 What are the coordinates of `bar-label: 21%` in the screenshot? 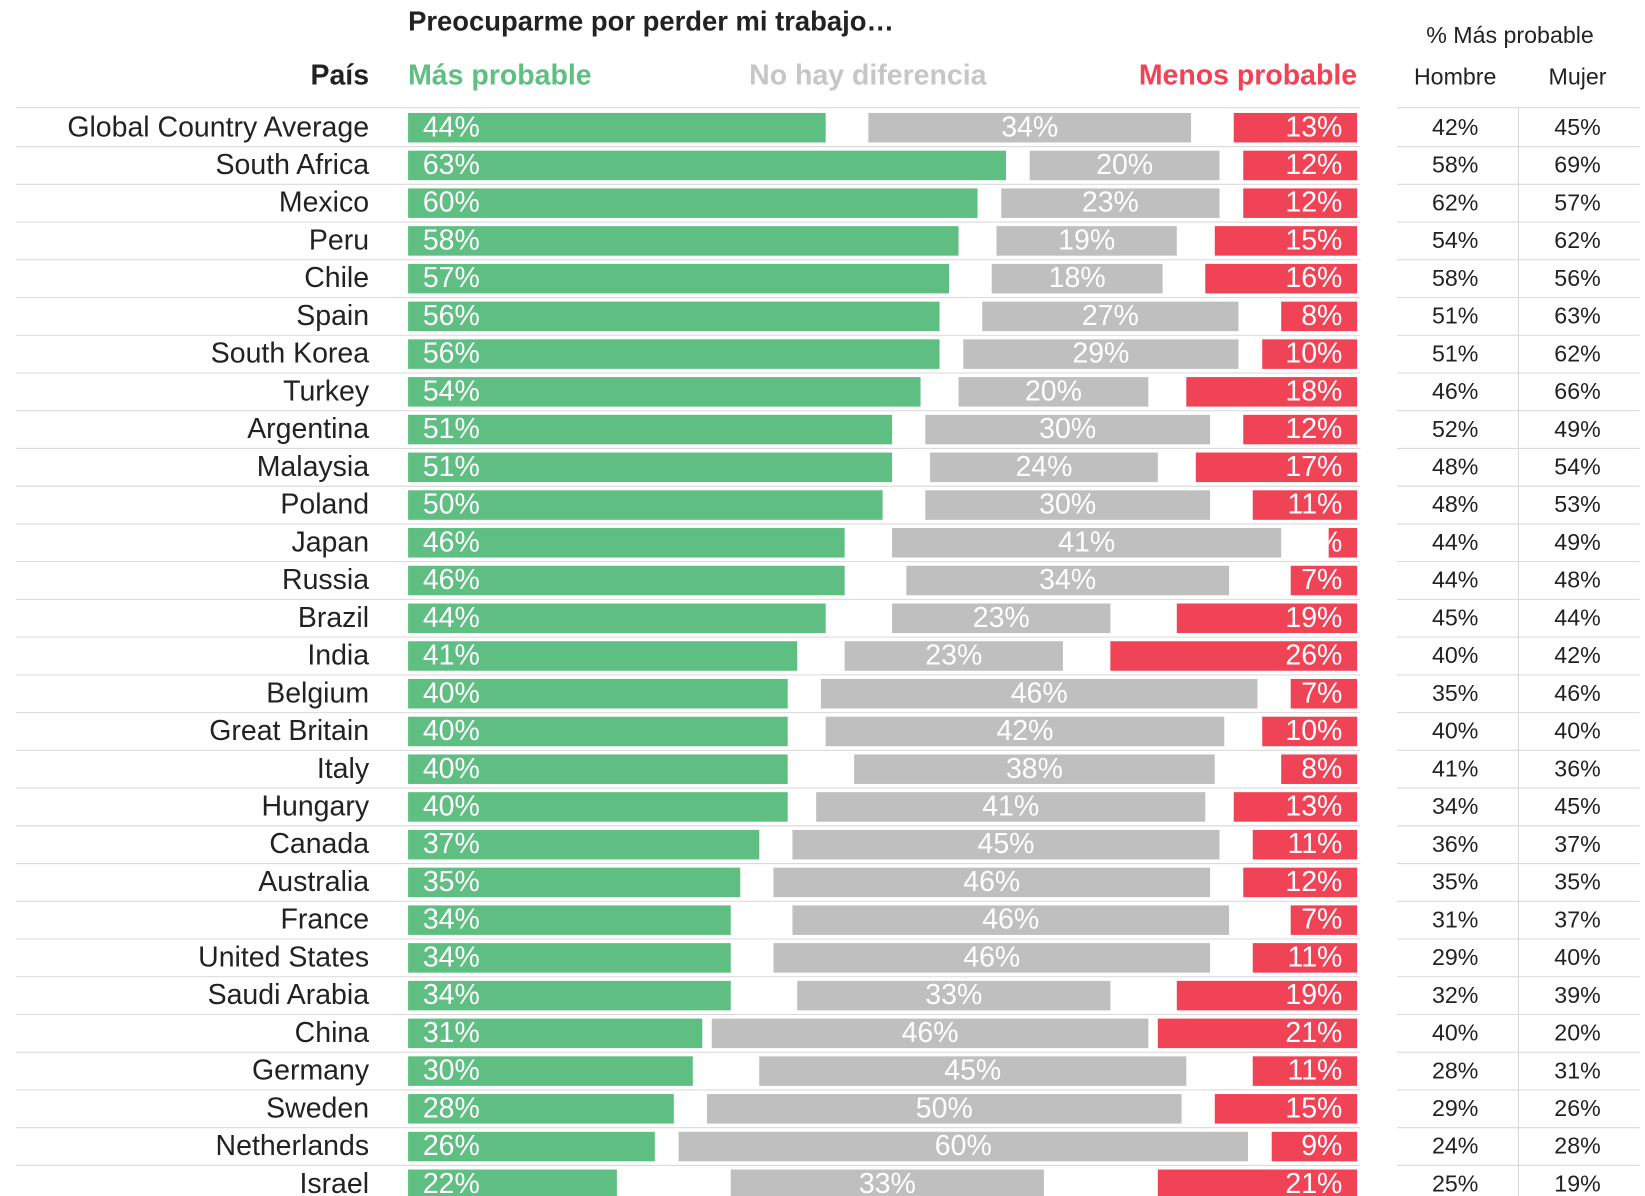 It's located at (1313, 1033).